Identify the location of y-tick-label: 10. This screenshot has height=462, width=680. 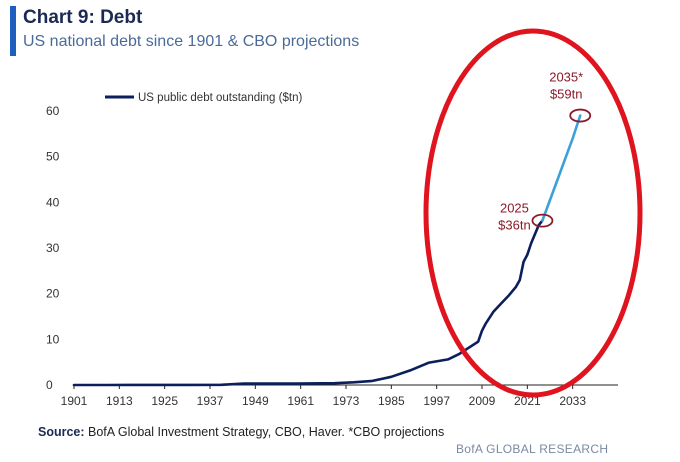
(53, 339).